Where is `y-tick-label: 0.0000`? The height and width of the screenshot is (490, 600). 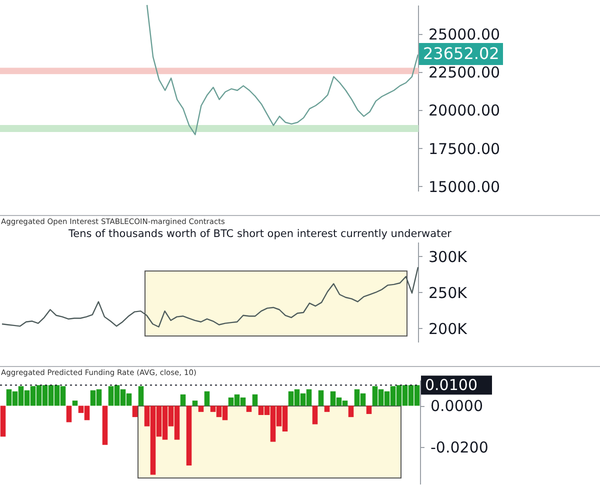 y-tick-label: 0.0000 is located at coordinates (456, 406).